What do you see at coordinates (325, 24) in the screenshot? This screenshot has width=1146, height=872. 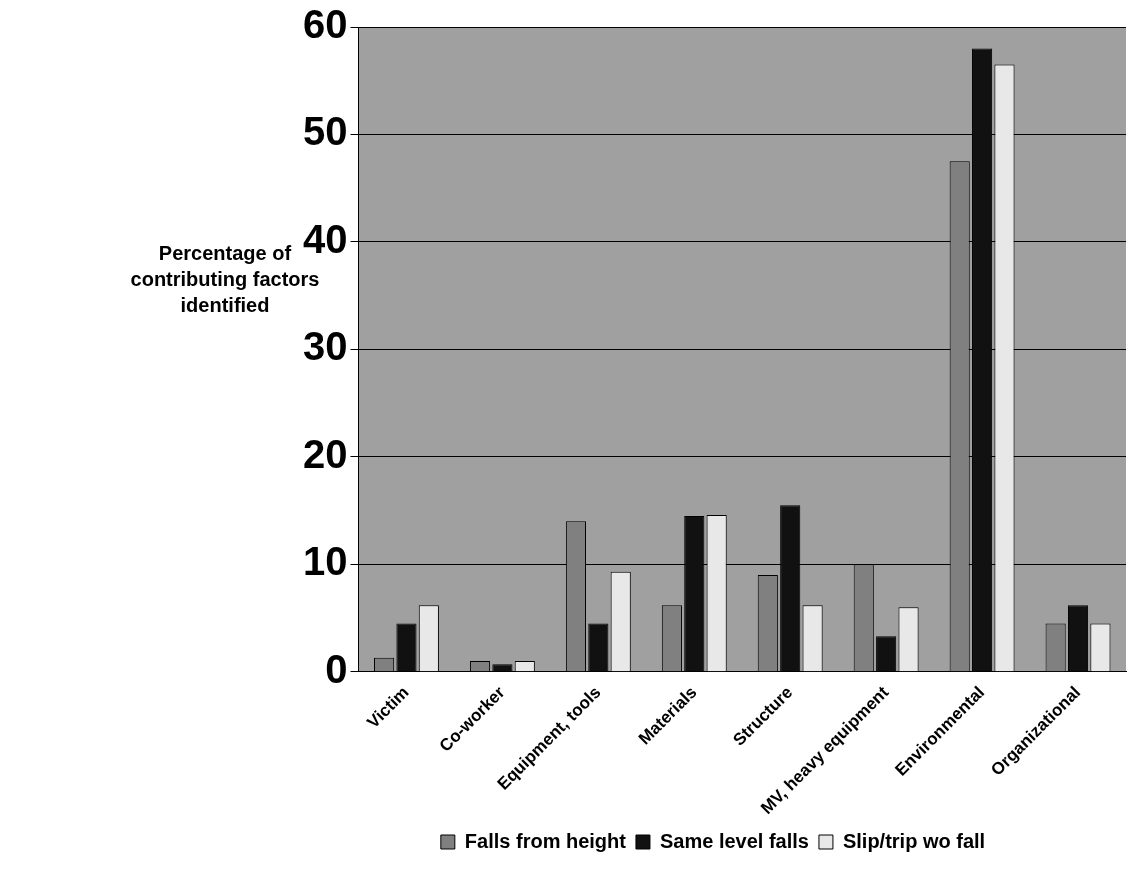 I see `y-tick-label: 60` at bounding box center [325, 24].